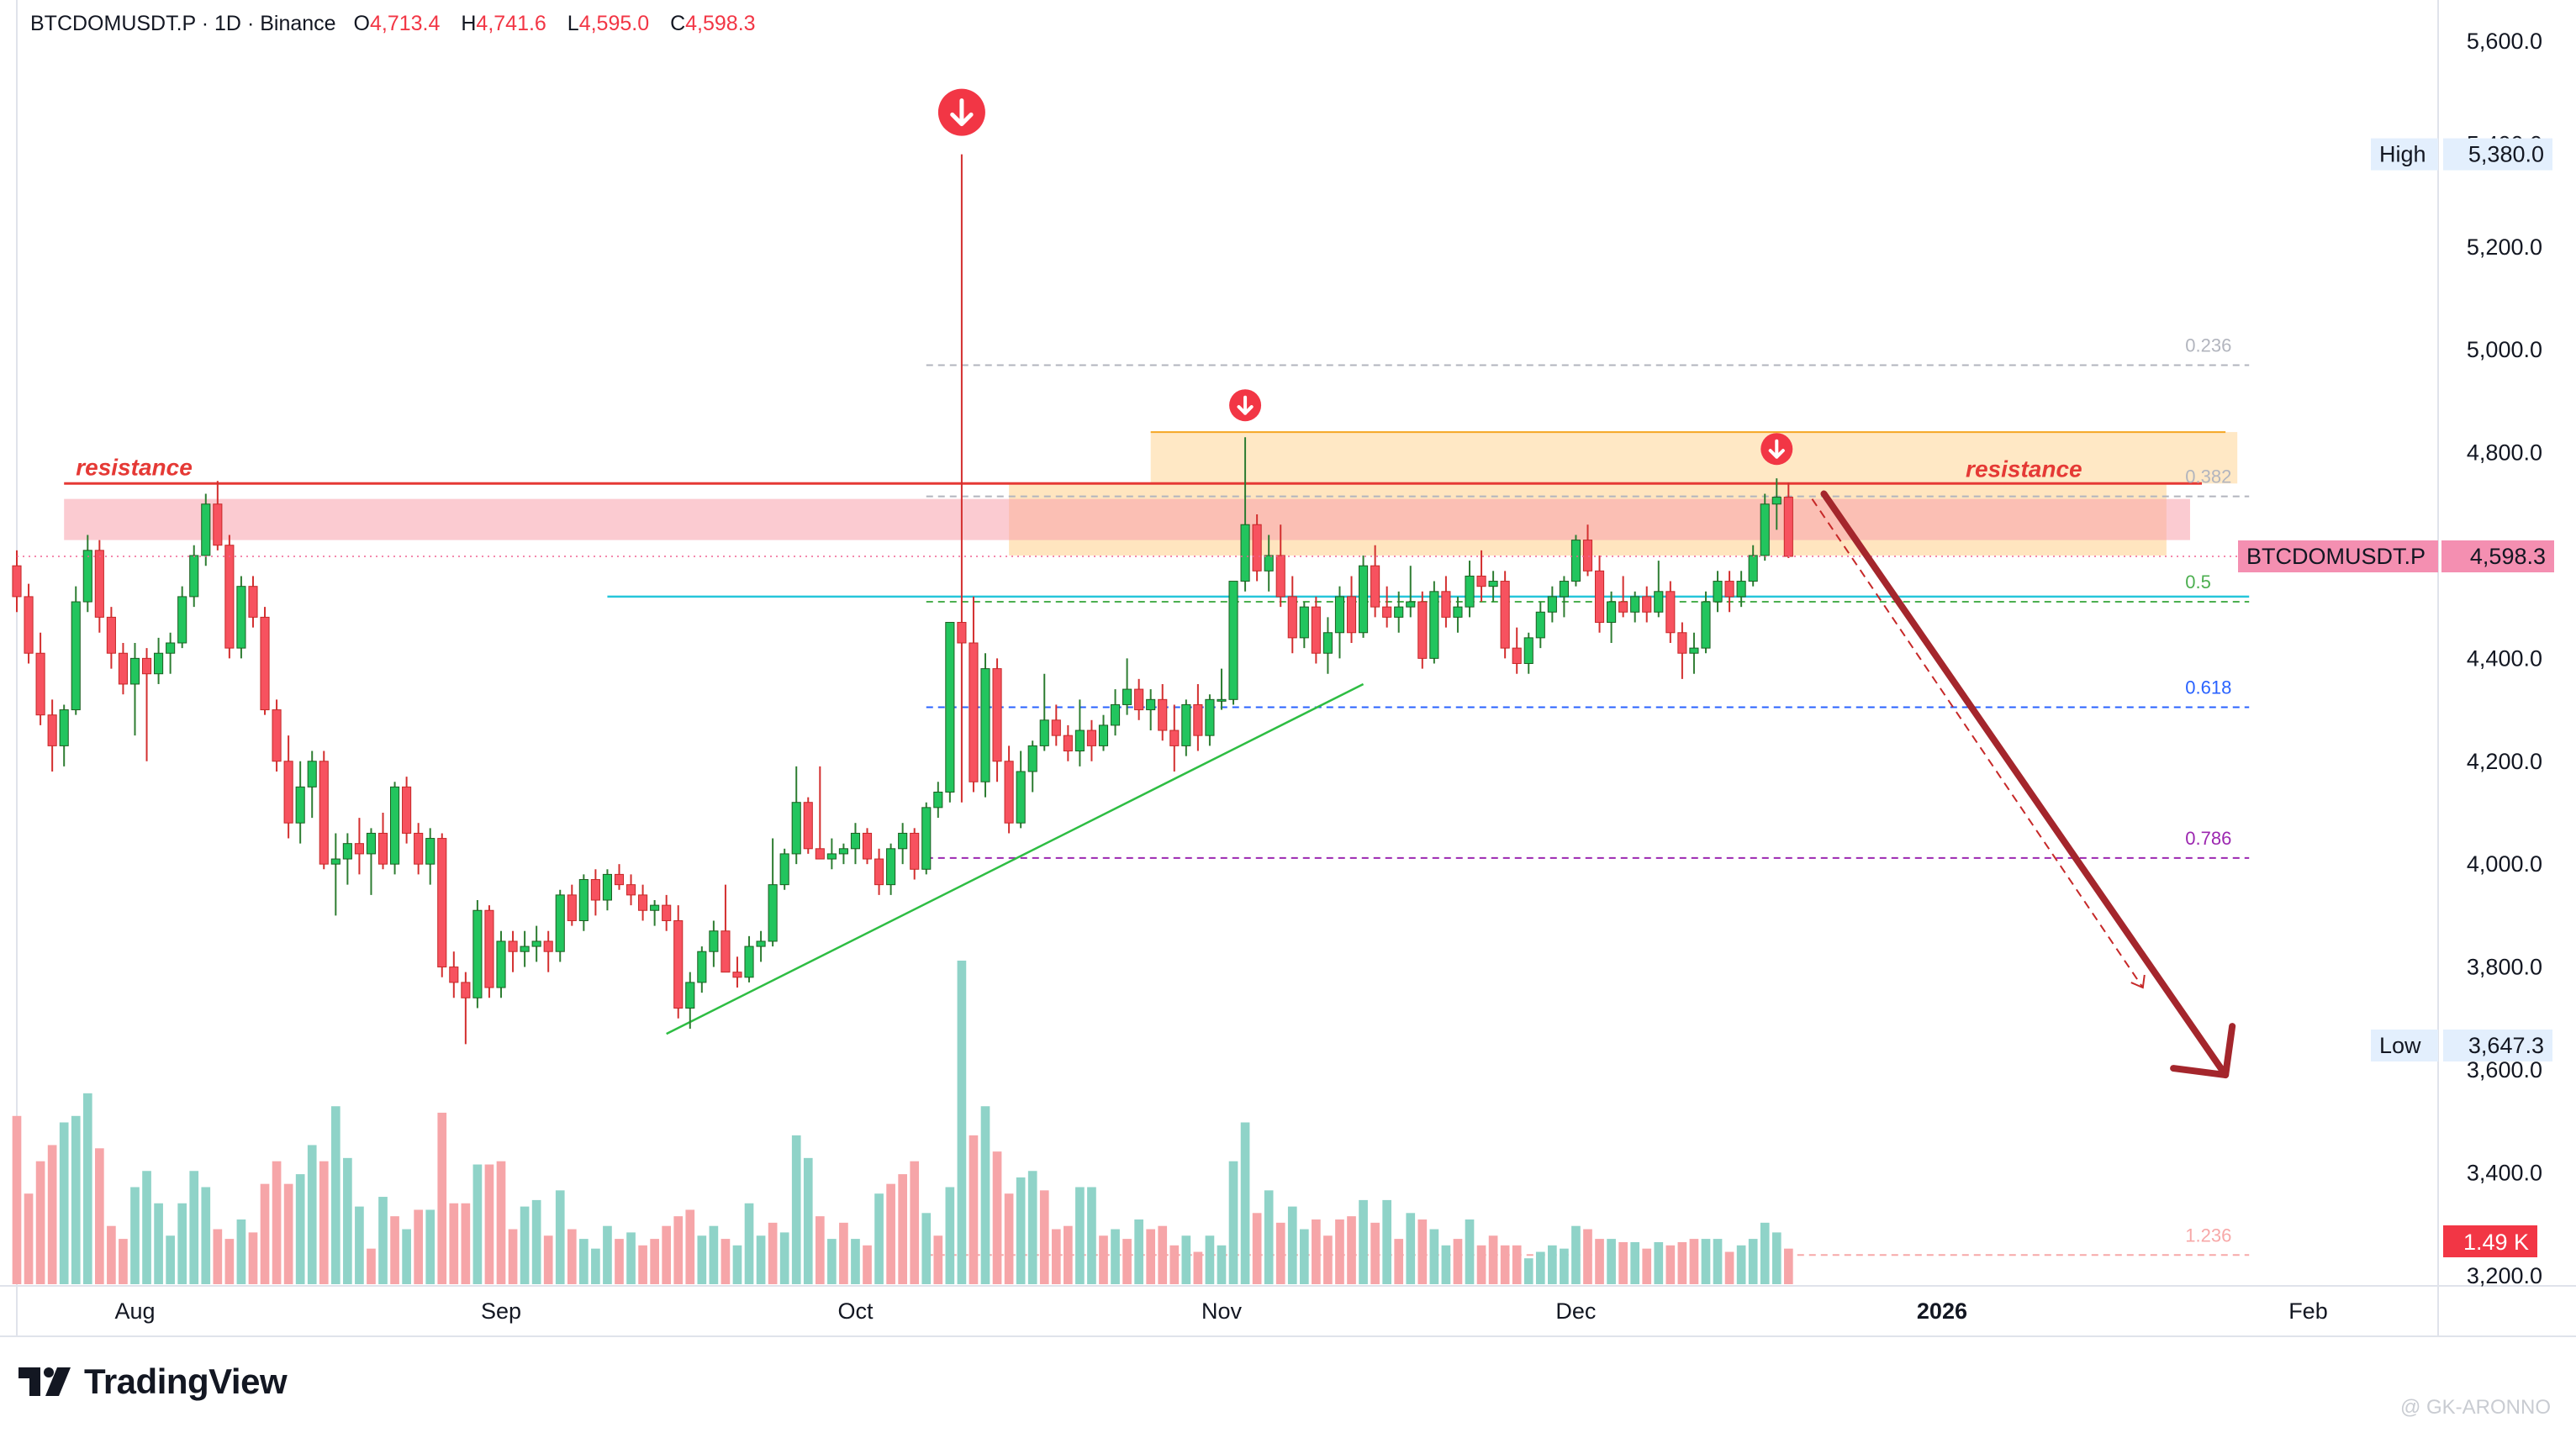 Image resolution: width=2576 pixels, height=1438 pixels. I want to click on resistance-label-left: resistance, so click(134, 467).